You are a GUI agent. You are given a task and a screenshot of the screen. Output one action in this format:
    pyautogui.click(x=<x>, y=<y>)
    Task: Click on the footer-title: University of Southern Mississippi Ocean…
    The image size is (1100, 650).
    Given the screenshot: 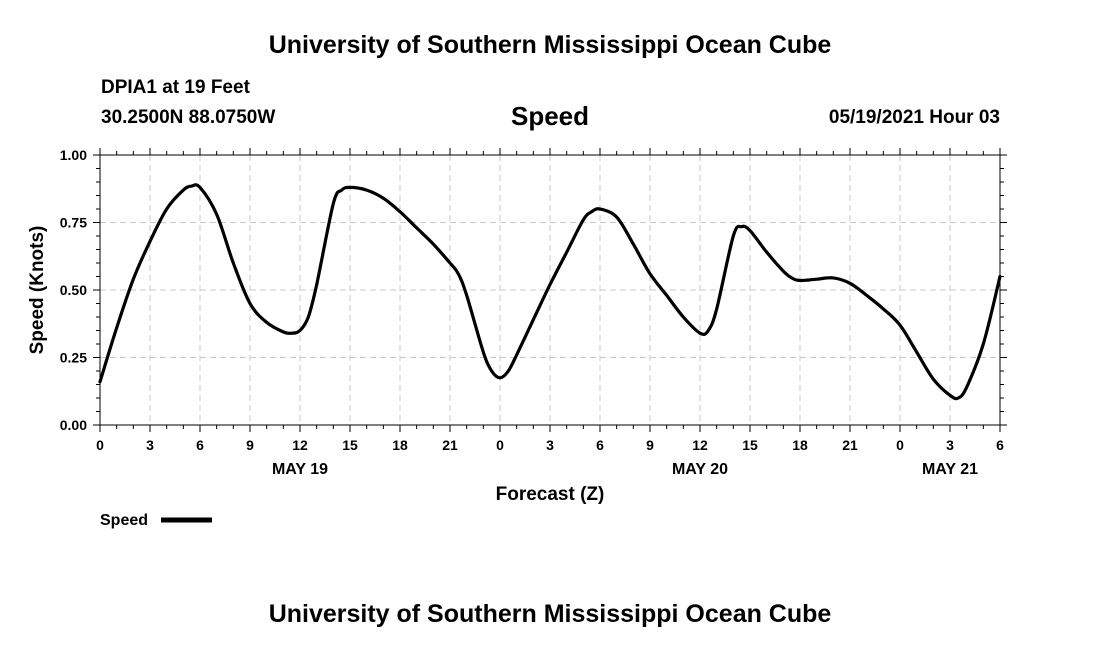 What is the action you would take?
    pyautogui.click(x=550, y=614)
    